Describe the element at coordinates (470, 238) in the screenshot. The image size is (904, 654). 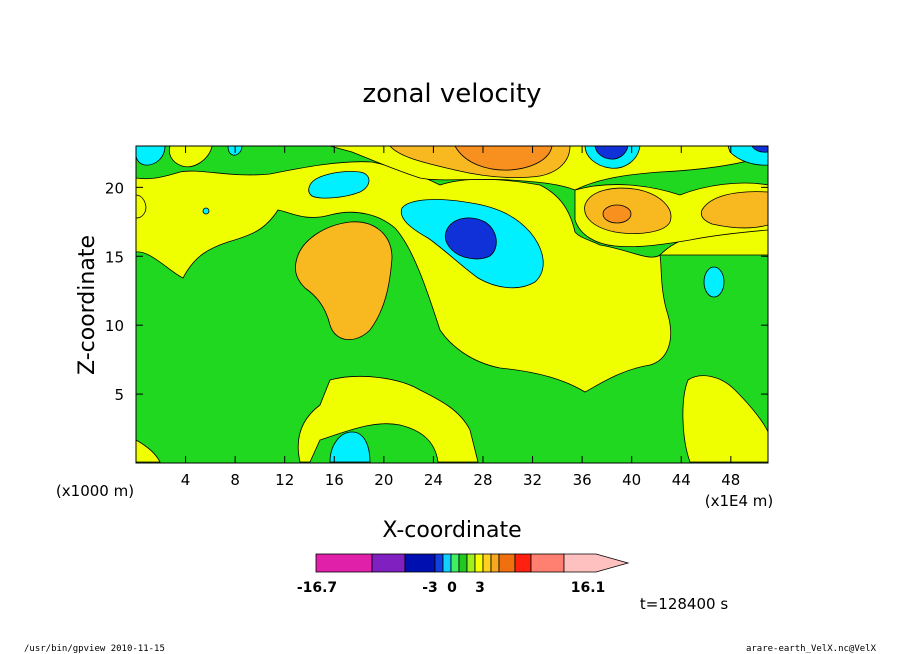
I see `region-blue-core` at that location.